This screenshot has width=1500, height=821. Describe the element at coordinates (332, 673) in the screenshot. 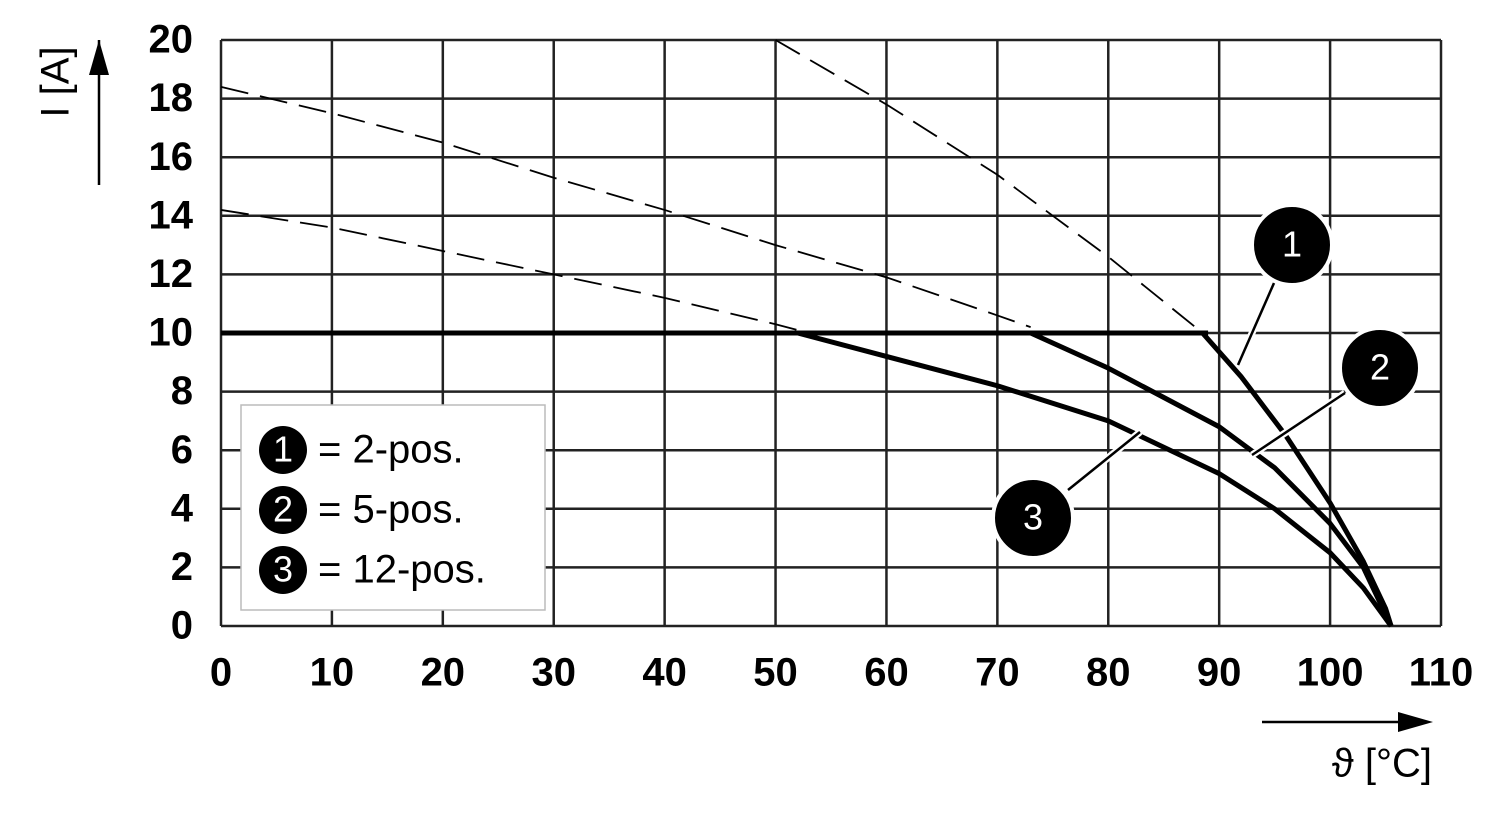

I see `x-tick-label: 10` at that location.